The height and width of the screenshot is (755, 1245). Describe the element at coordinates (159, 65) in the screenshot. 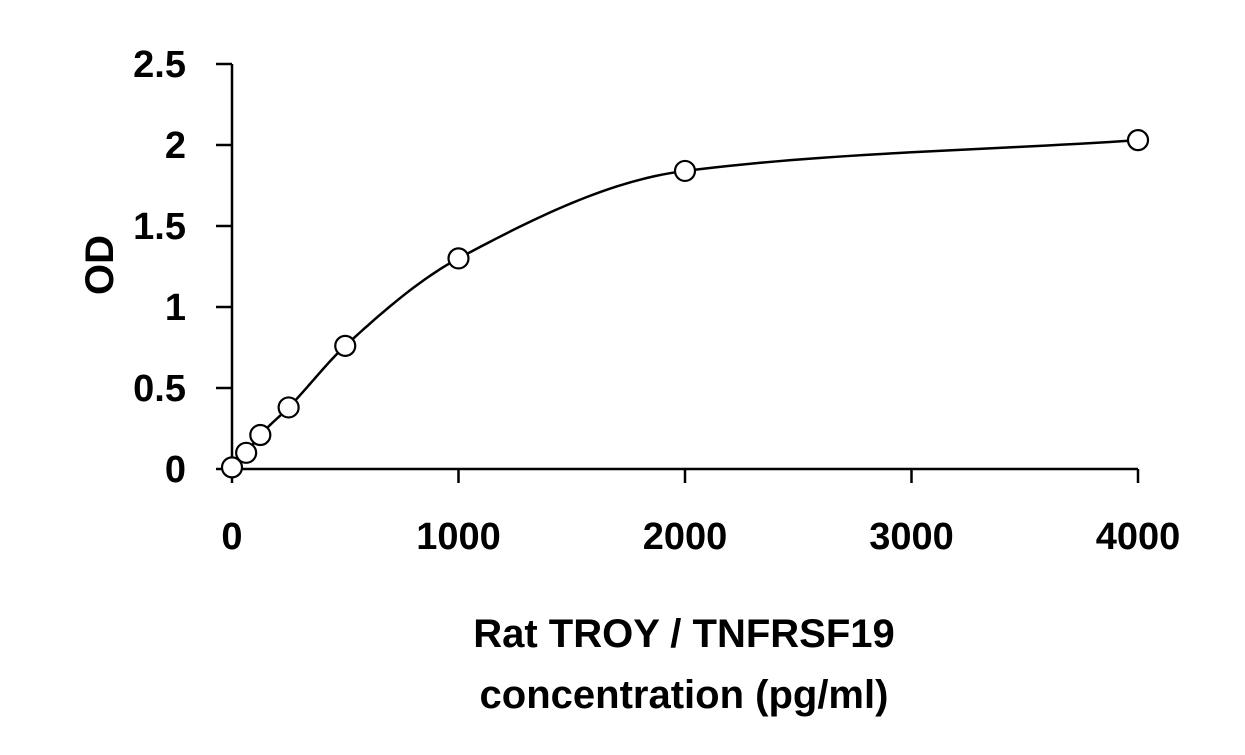

I see `y-tick-label: 2.5` at that location.